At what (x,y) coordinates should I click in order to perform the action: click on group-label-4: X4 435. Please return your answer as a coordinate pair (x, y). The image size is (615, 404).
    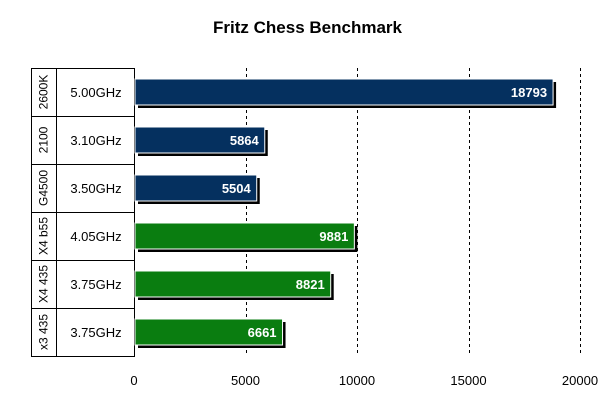
    Looking at the image, I should click on (44, 284).